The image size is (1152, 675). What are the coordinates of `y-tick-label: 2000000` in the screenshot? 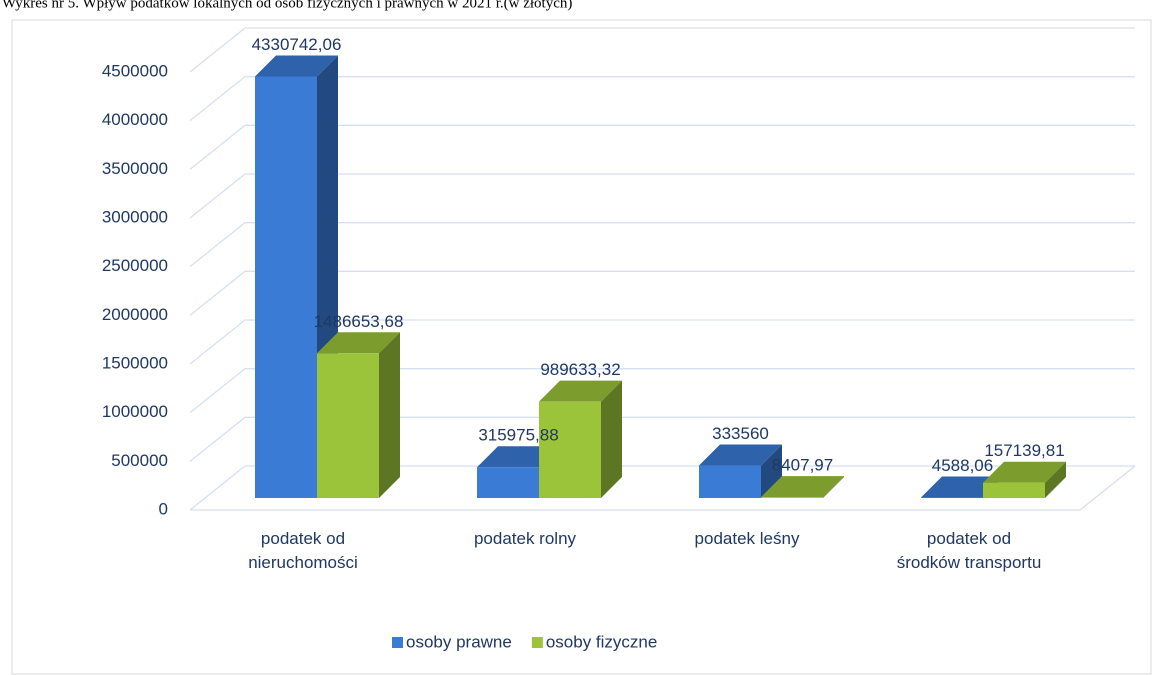 It's located at (135, 314).